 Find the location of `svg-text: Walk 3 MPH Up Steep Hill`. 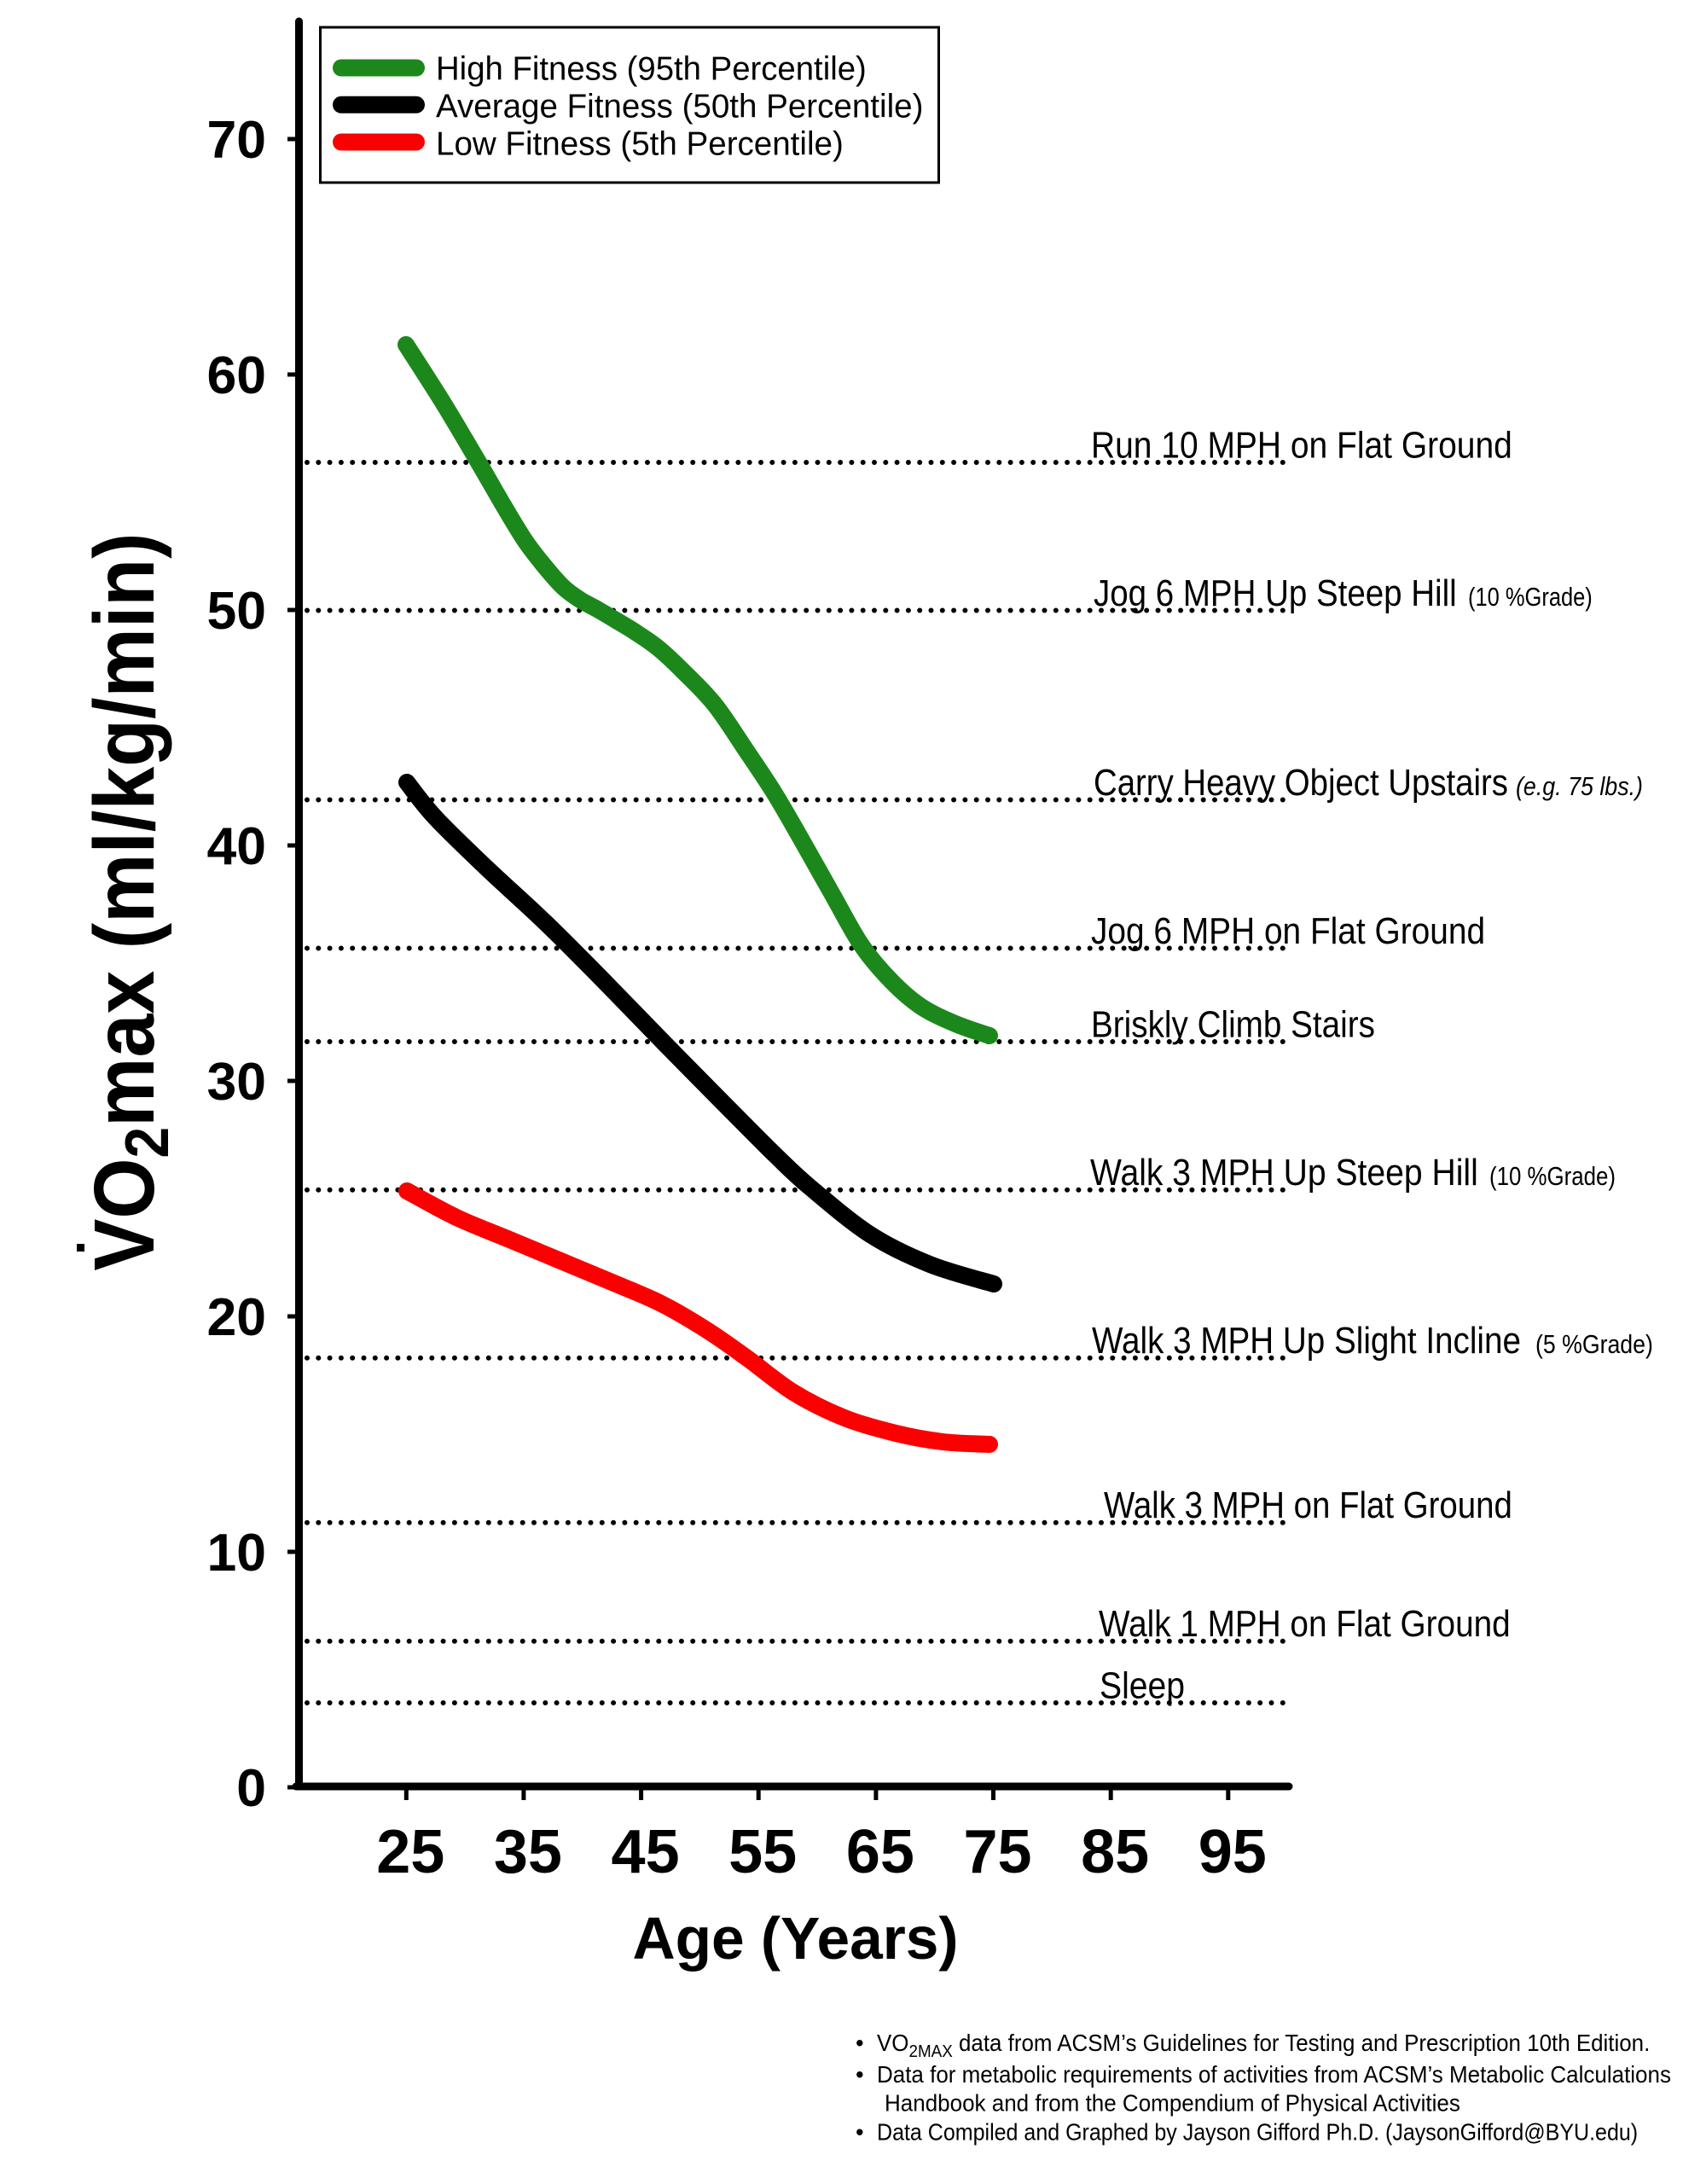

svg-text: Walk 3 MPH Up Steep Hill is located at coordinates (1284, 1172).